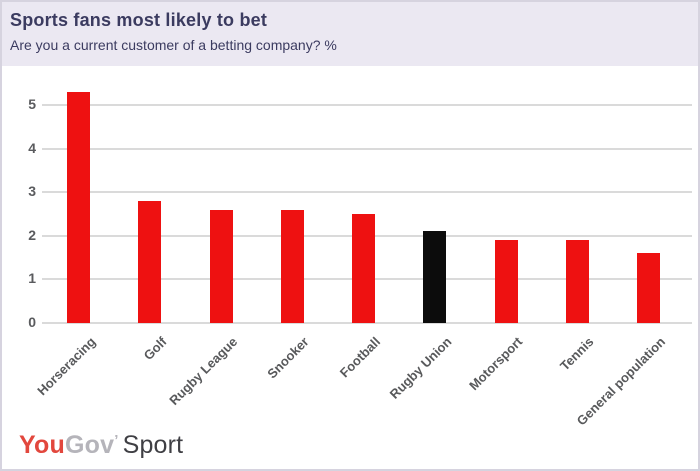 The height and width of the screenshot is (471, 700). Describe the element at coordinates (89, 445) in the screenshot. I see `logo-gov-text: Gov` at that location.